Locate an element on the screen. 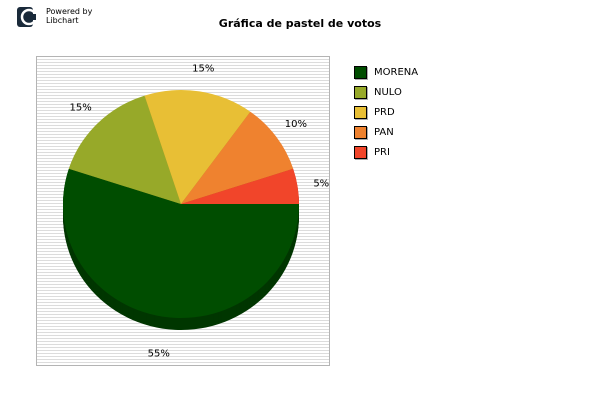 The width and height of the screenshot is (600, 400). pie-slice-pan is located at coordinates (237, 157).